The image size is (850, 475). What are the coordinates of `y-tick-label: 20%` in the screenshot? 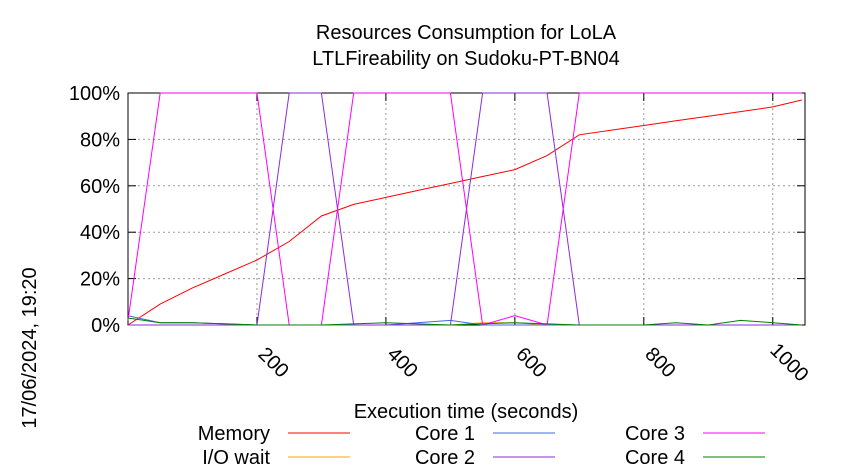 It's located at (100, 280).